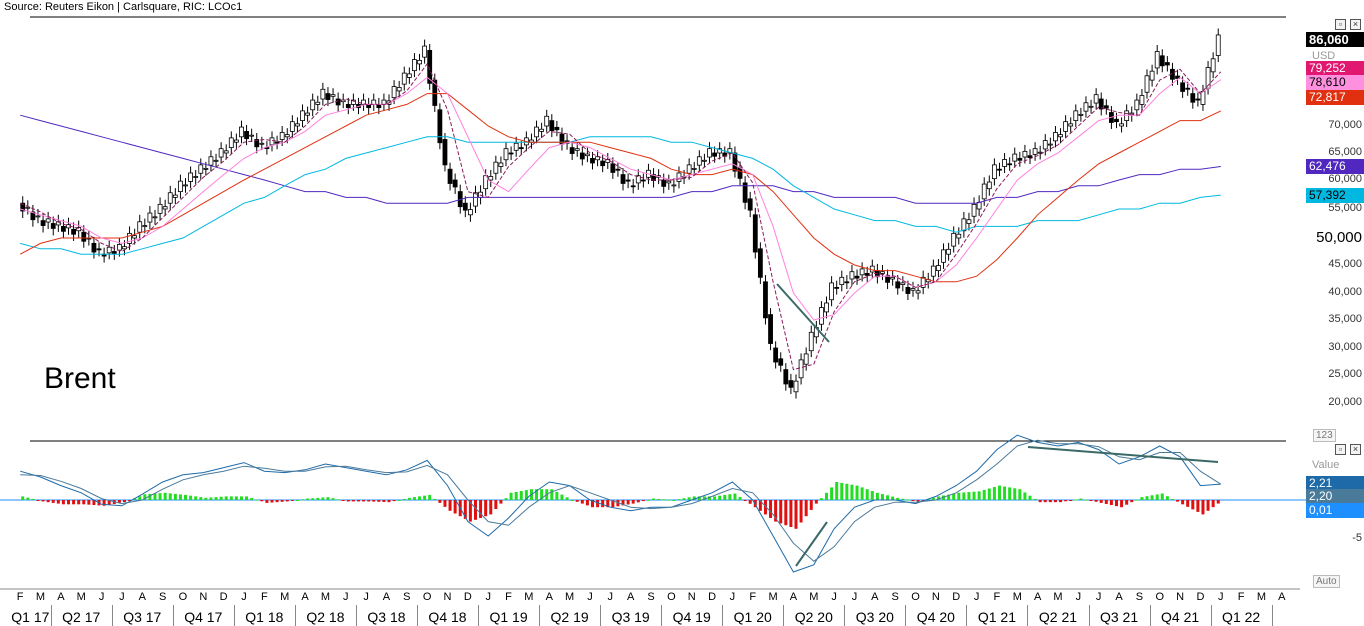  Describe the element at coordinates (935, 617) in the screenshot. I see `quarter-label: Q4 20` at that location.